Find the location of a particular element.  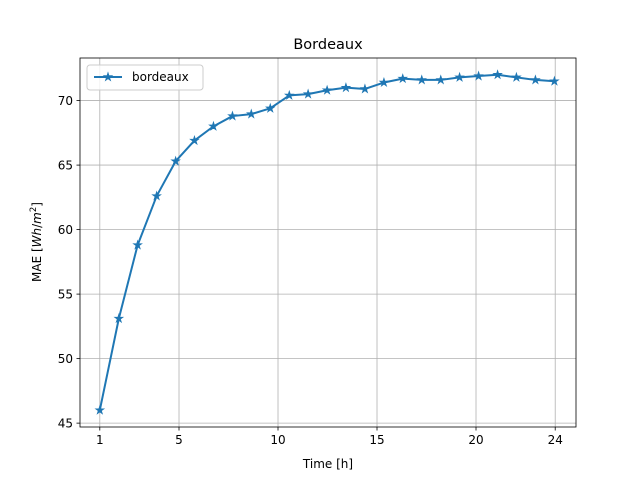

y-tick-label: 50 is located at coordinates (65, 359).